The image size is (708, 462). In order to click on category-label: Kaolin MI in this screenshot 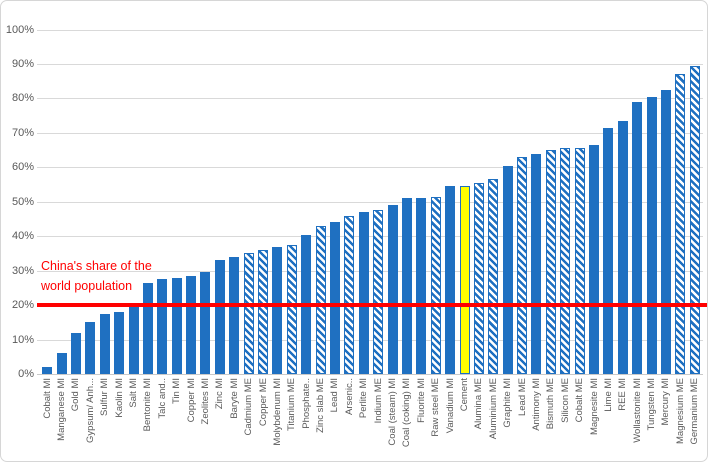, I will do `click(119, 398)`.